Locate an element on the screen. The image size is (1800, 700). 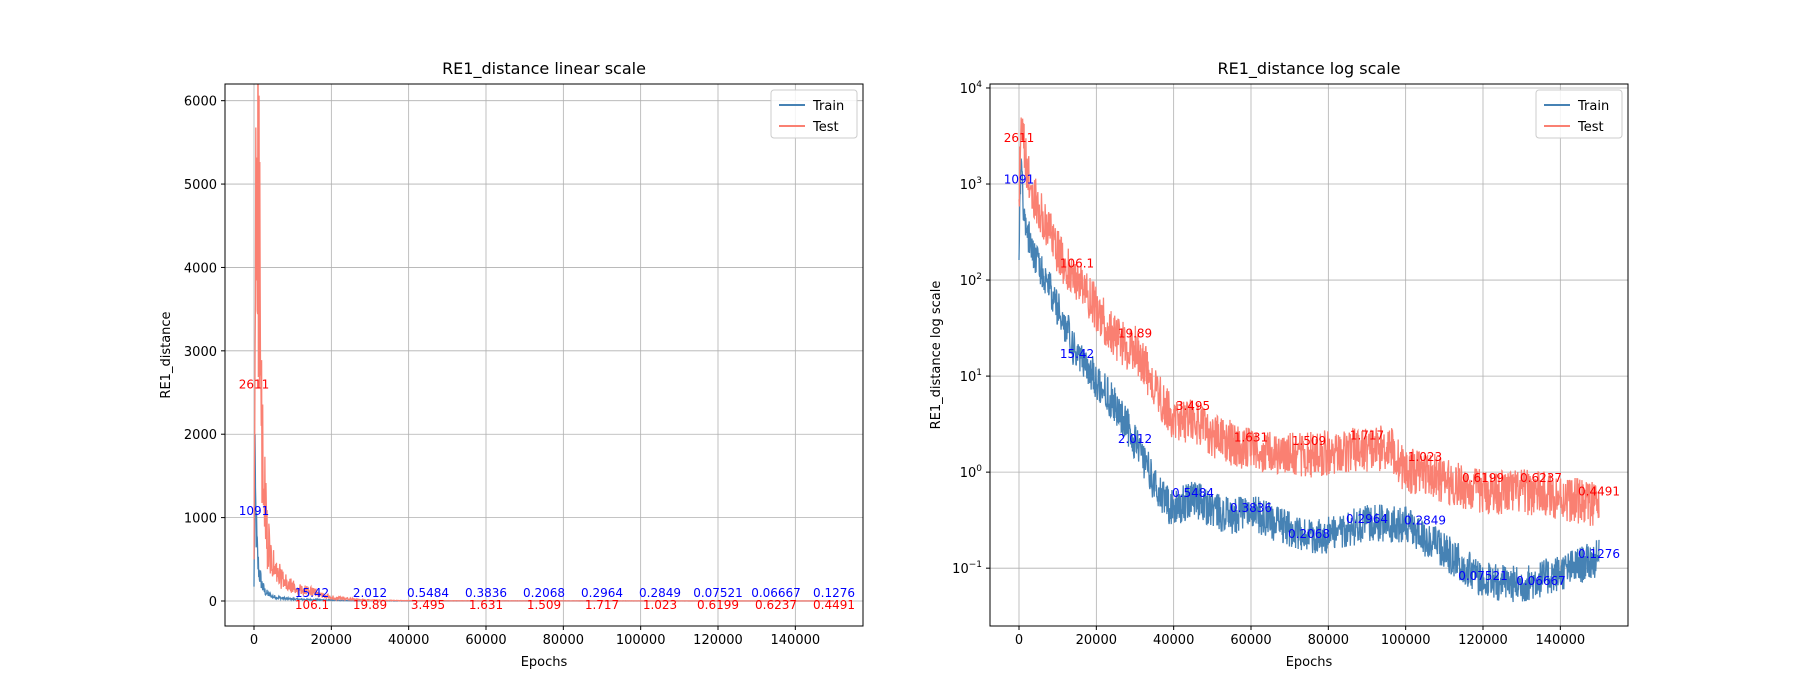
y-tick-exponent: 4 is located at coordinates (979, 85).